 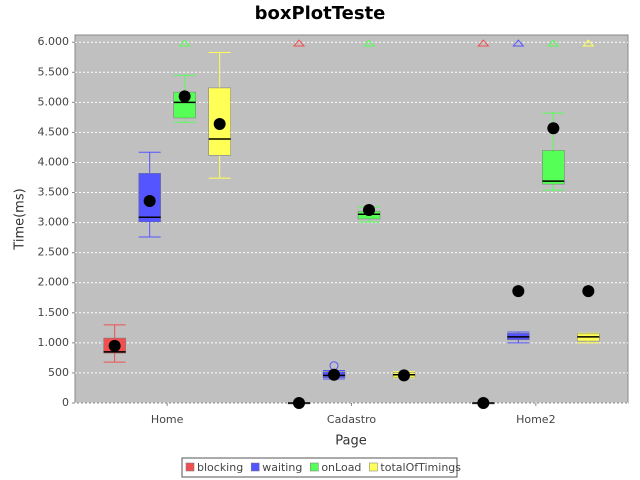 What do you see at coordinates (54, 161) in the screenshot?
I see `y-tick-label: 4.000` at bounding box center [54, 161].